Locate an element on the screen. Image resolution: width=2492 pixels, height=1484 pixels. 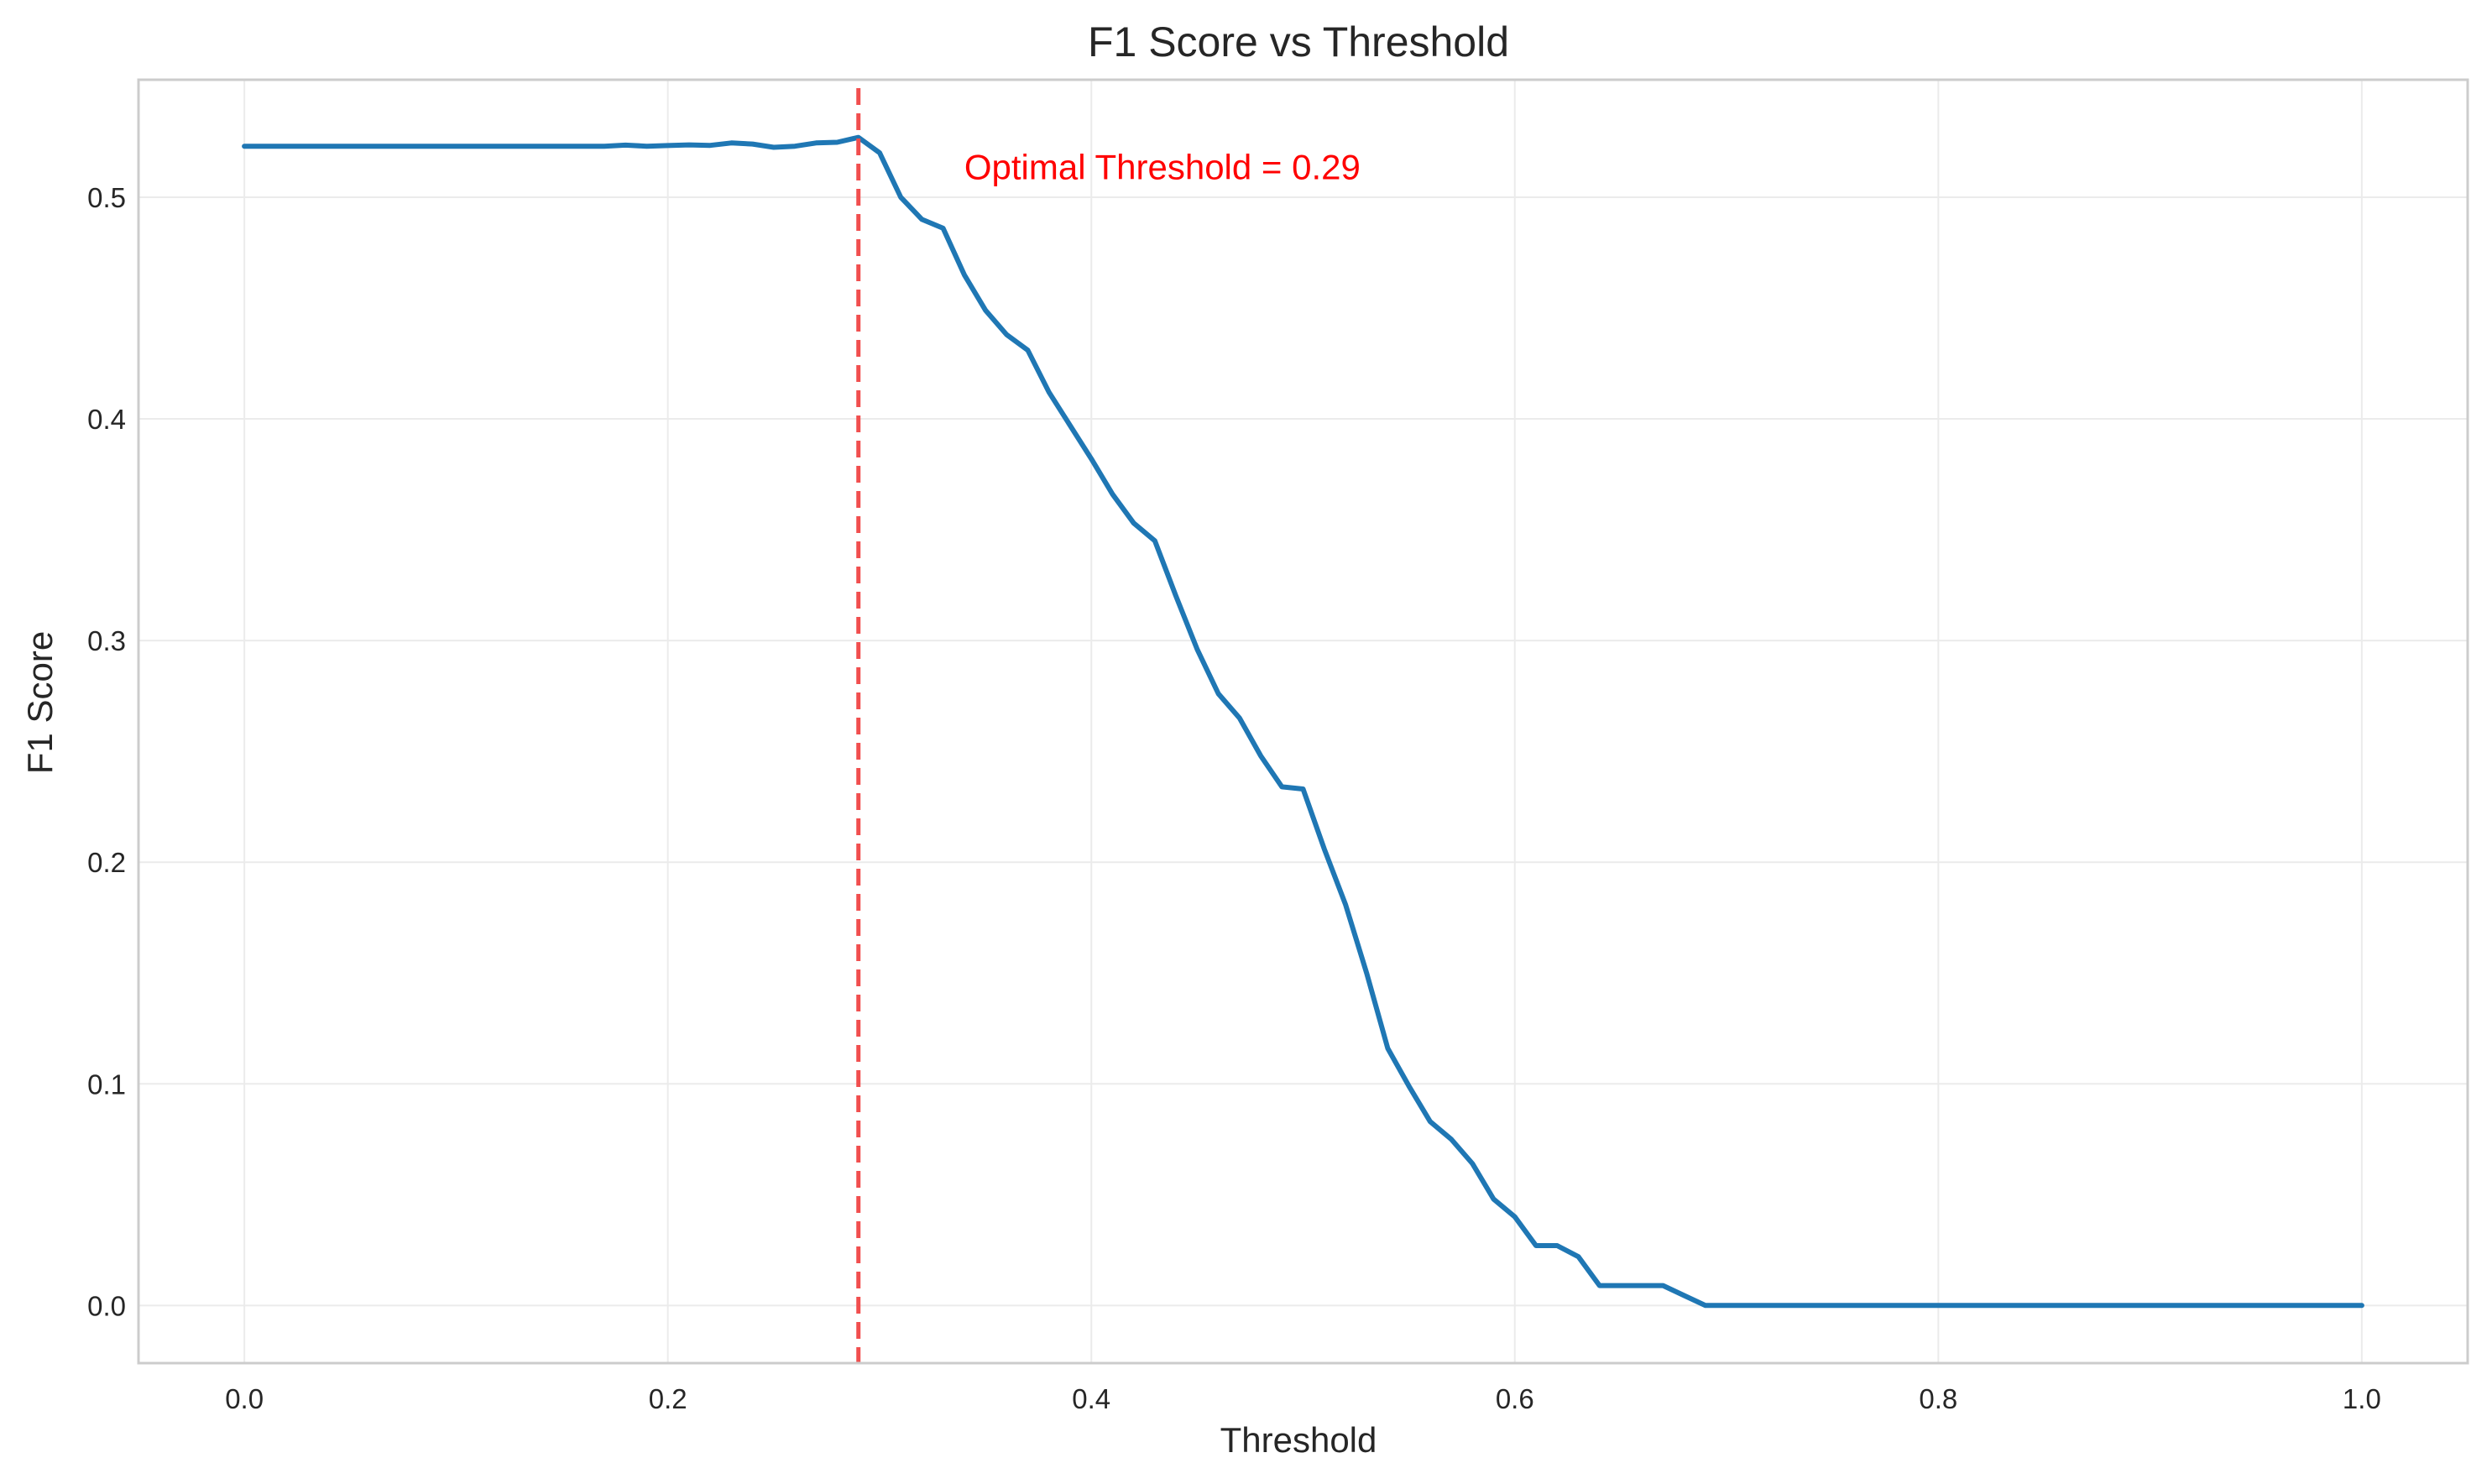
y-axis-label: F1 Score is located at coordinates (40, 702).